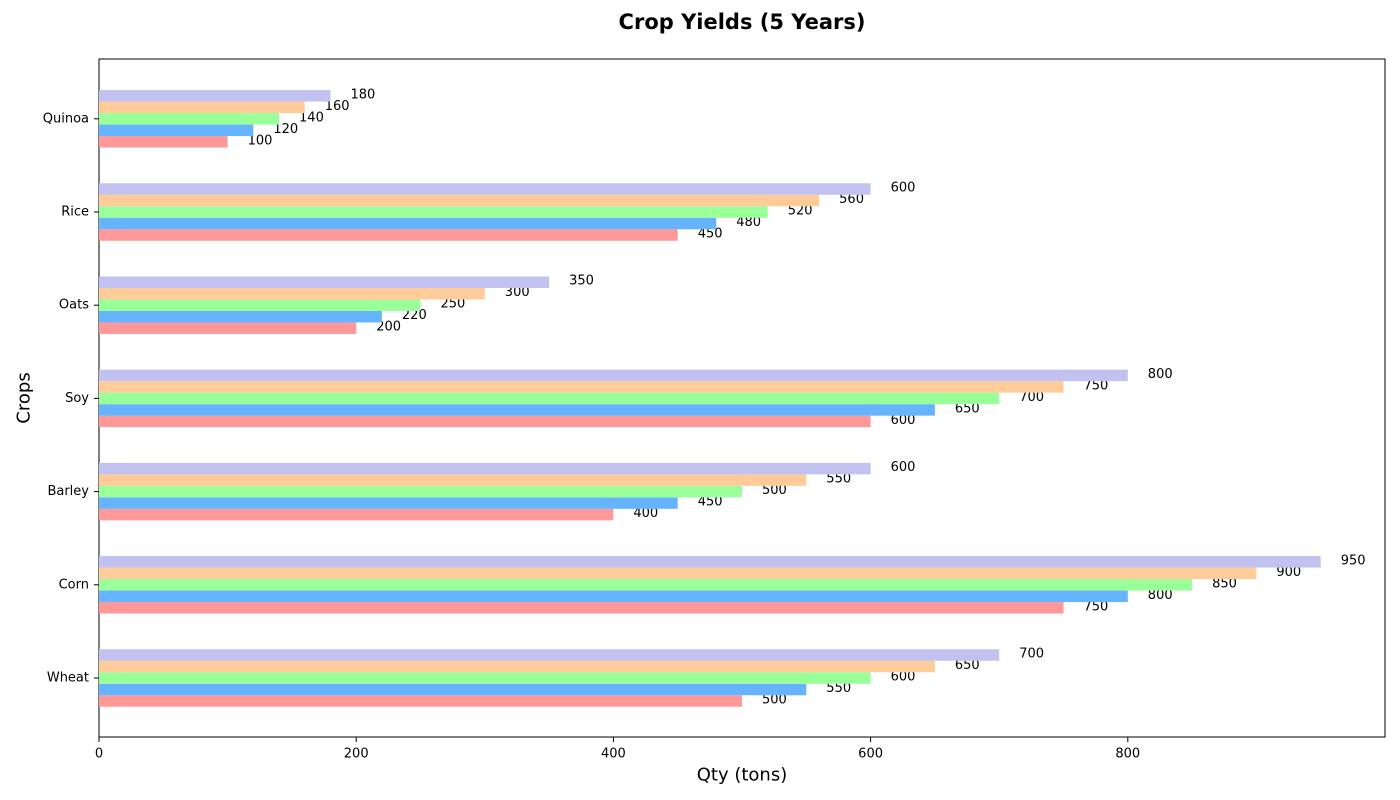 The image size is (1400, 800). I want to click on data-label-corn-3: 900, so click(1288, 572).